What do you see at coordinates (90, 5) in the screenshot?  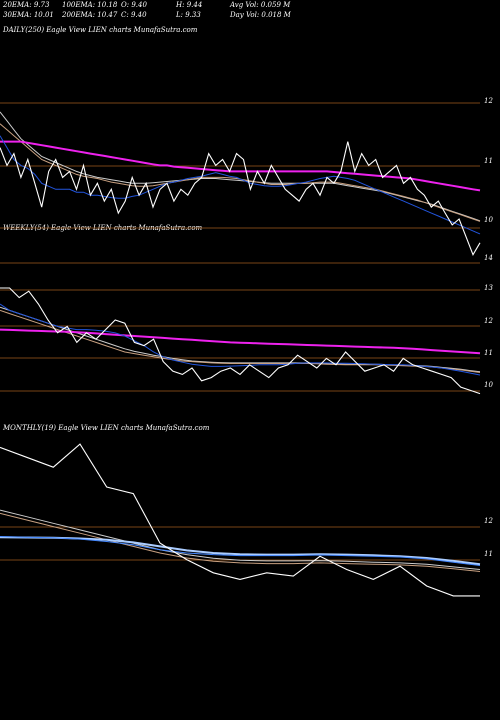 I see `ema100-label: 100EMA: 10.18` at bounding box center [90, 5].